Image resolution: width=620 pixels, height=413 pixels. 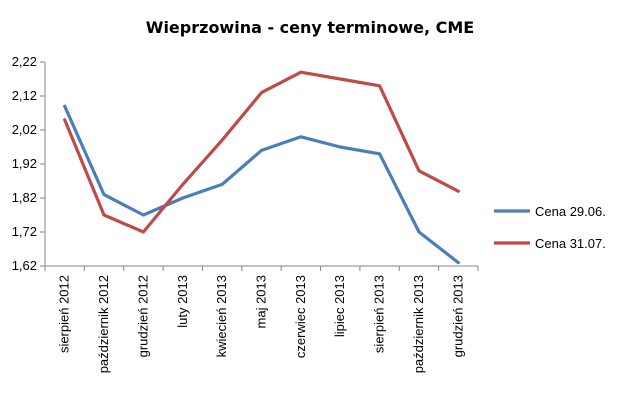 What do you see at coordinates (457, 316) in the screenshot?
I see `x-tick-label: grudzień 2013` at bounding box center [457, 316].